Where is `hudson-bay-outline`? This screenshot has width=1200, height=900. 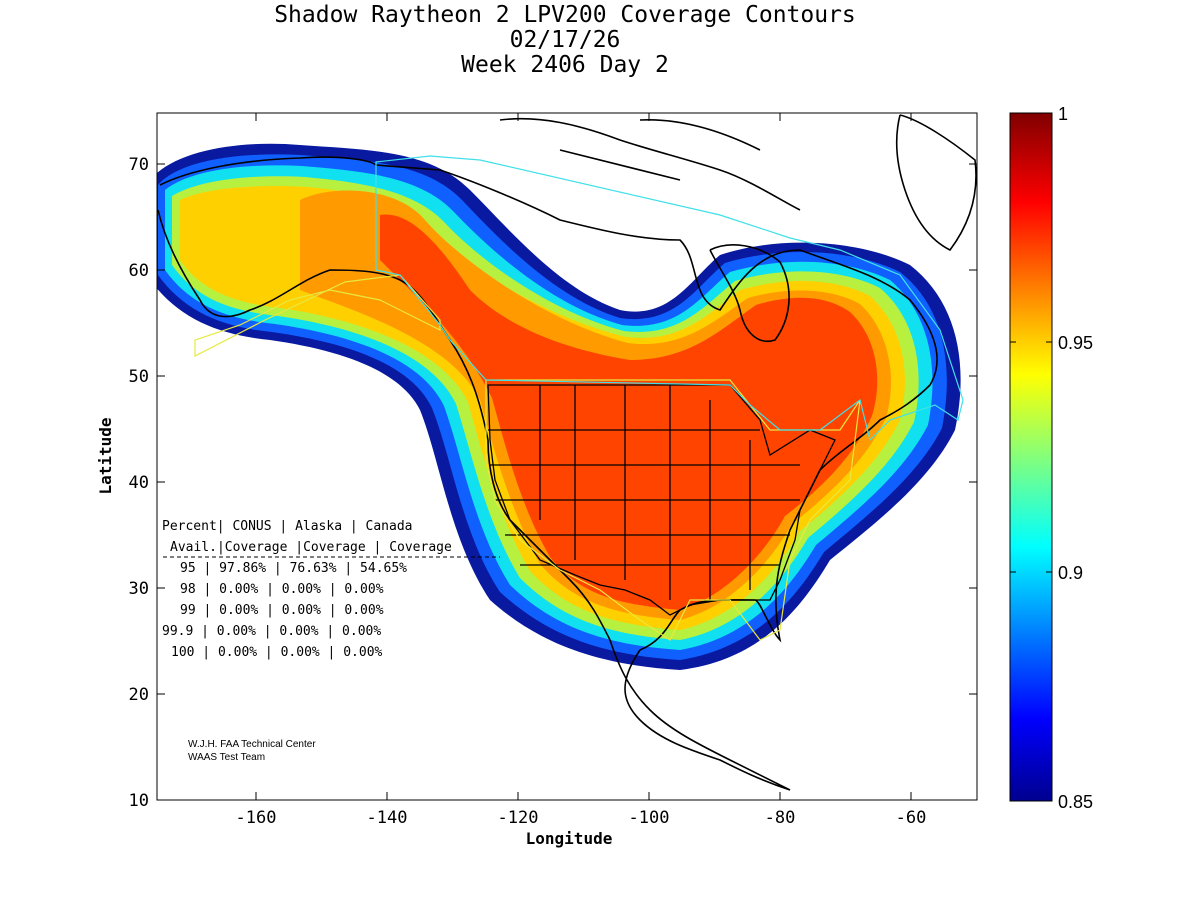 hudson-bay-outline is located at coordinates (749, 293).